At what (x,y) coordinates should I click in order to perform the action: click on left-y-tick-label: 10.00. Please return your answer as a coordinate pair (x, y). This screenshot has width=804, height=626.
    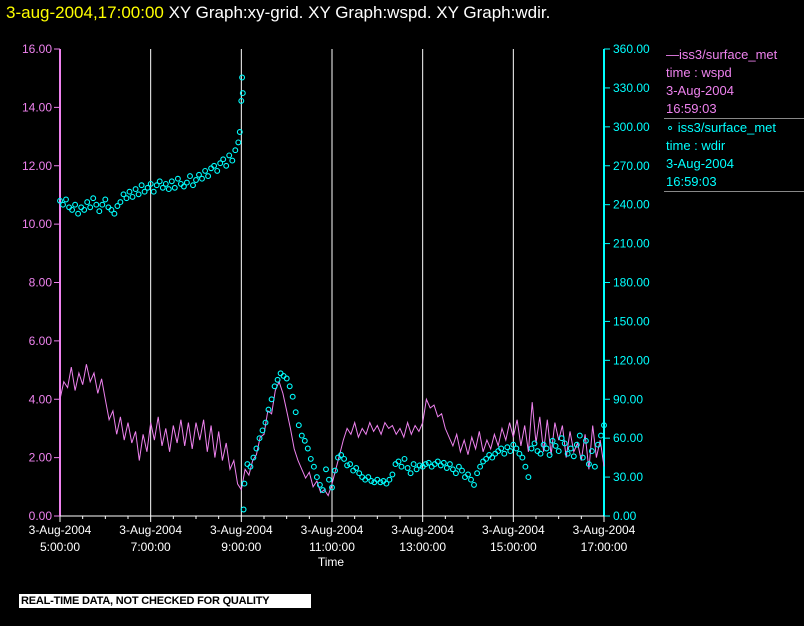
    Looking at the image, I should click on (37, 224).